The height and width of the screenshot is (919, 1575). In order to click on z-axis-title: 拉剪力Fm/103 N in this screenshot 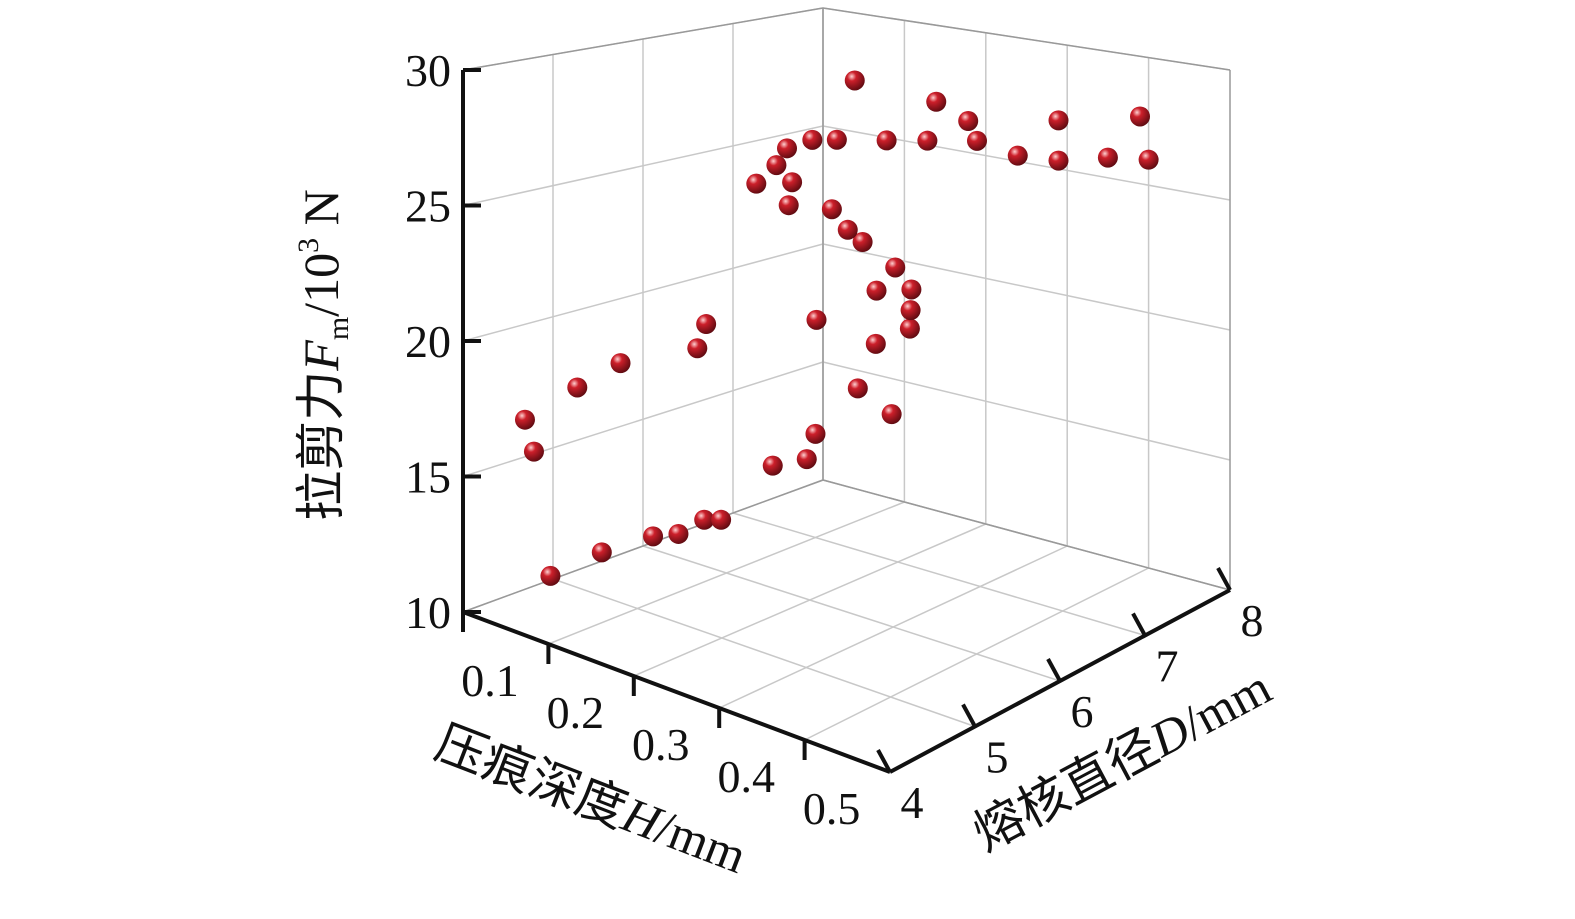, I will do `click(323, 354)`.